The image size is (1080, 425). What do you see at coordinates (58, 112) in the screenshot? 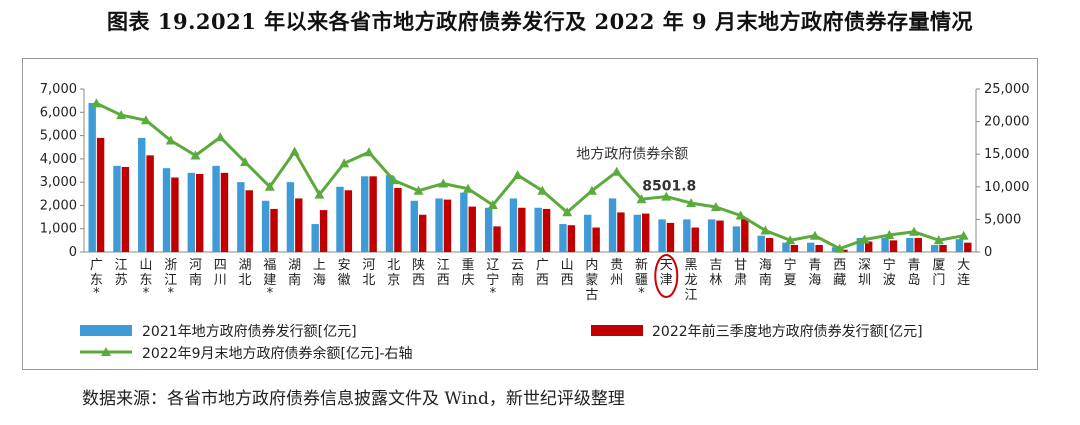
I see `left-tick-label: 6,000` at bounding box center [58, 112].